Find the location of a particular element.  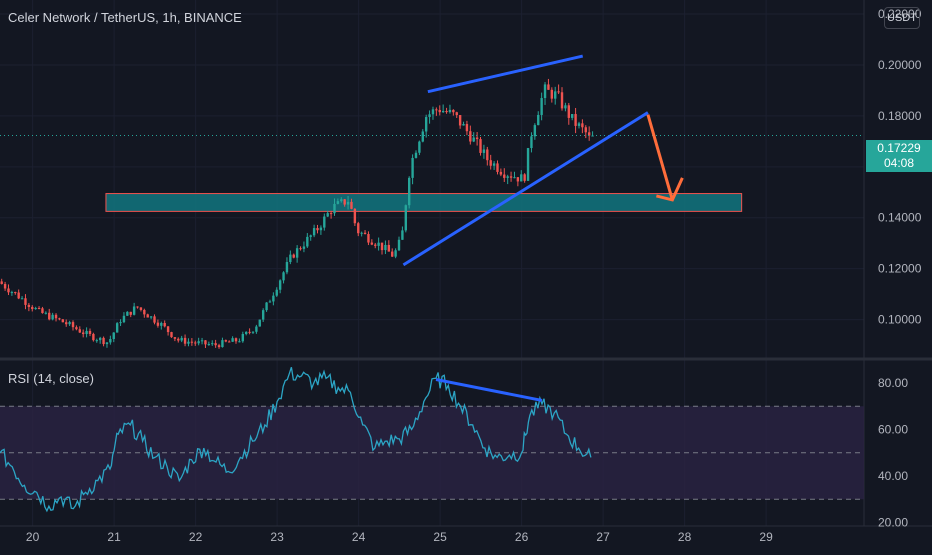

last-price-badge: 0.17229 04:08 is located at coordinates (899, 156).